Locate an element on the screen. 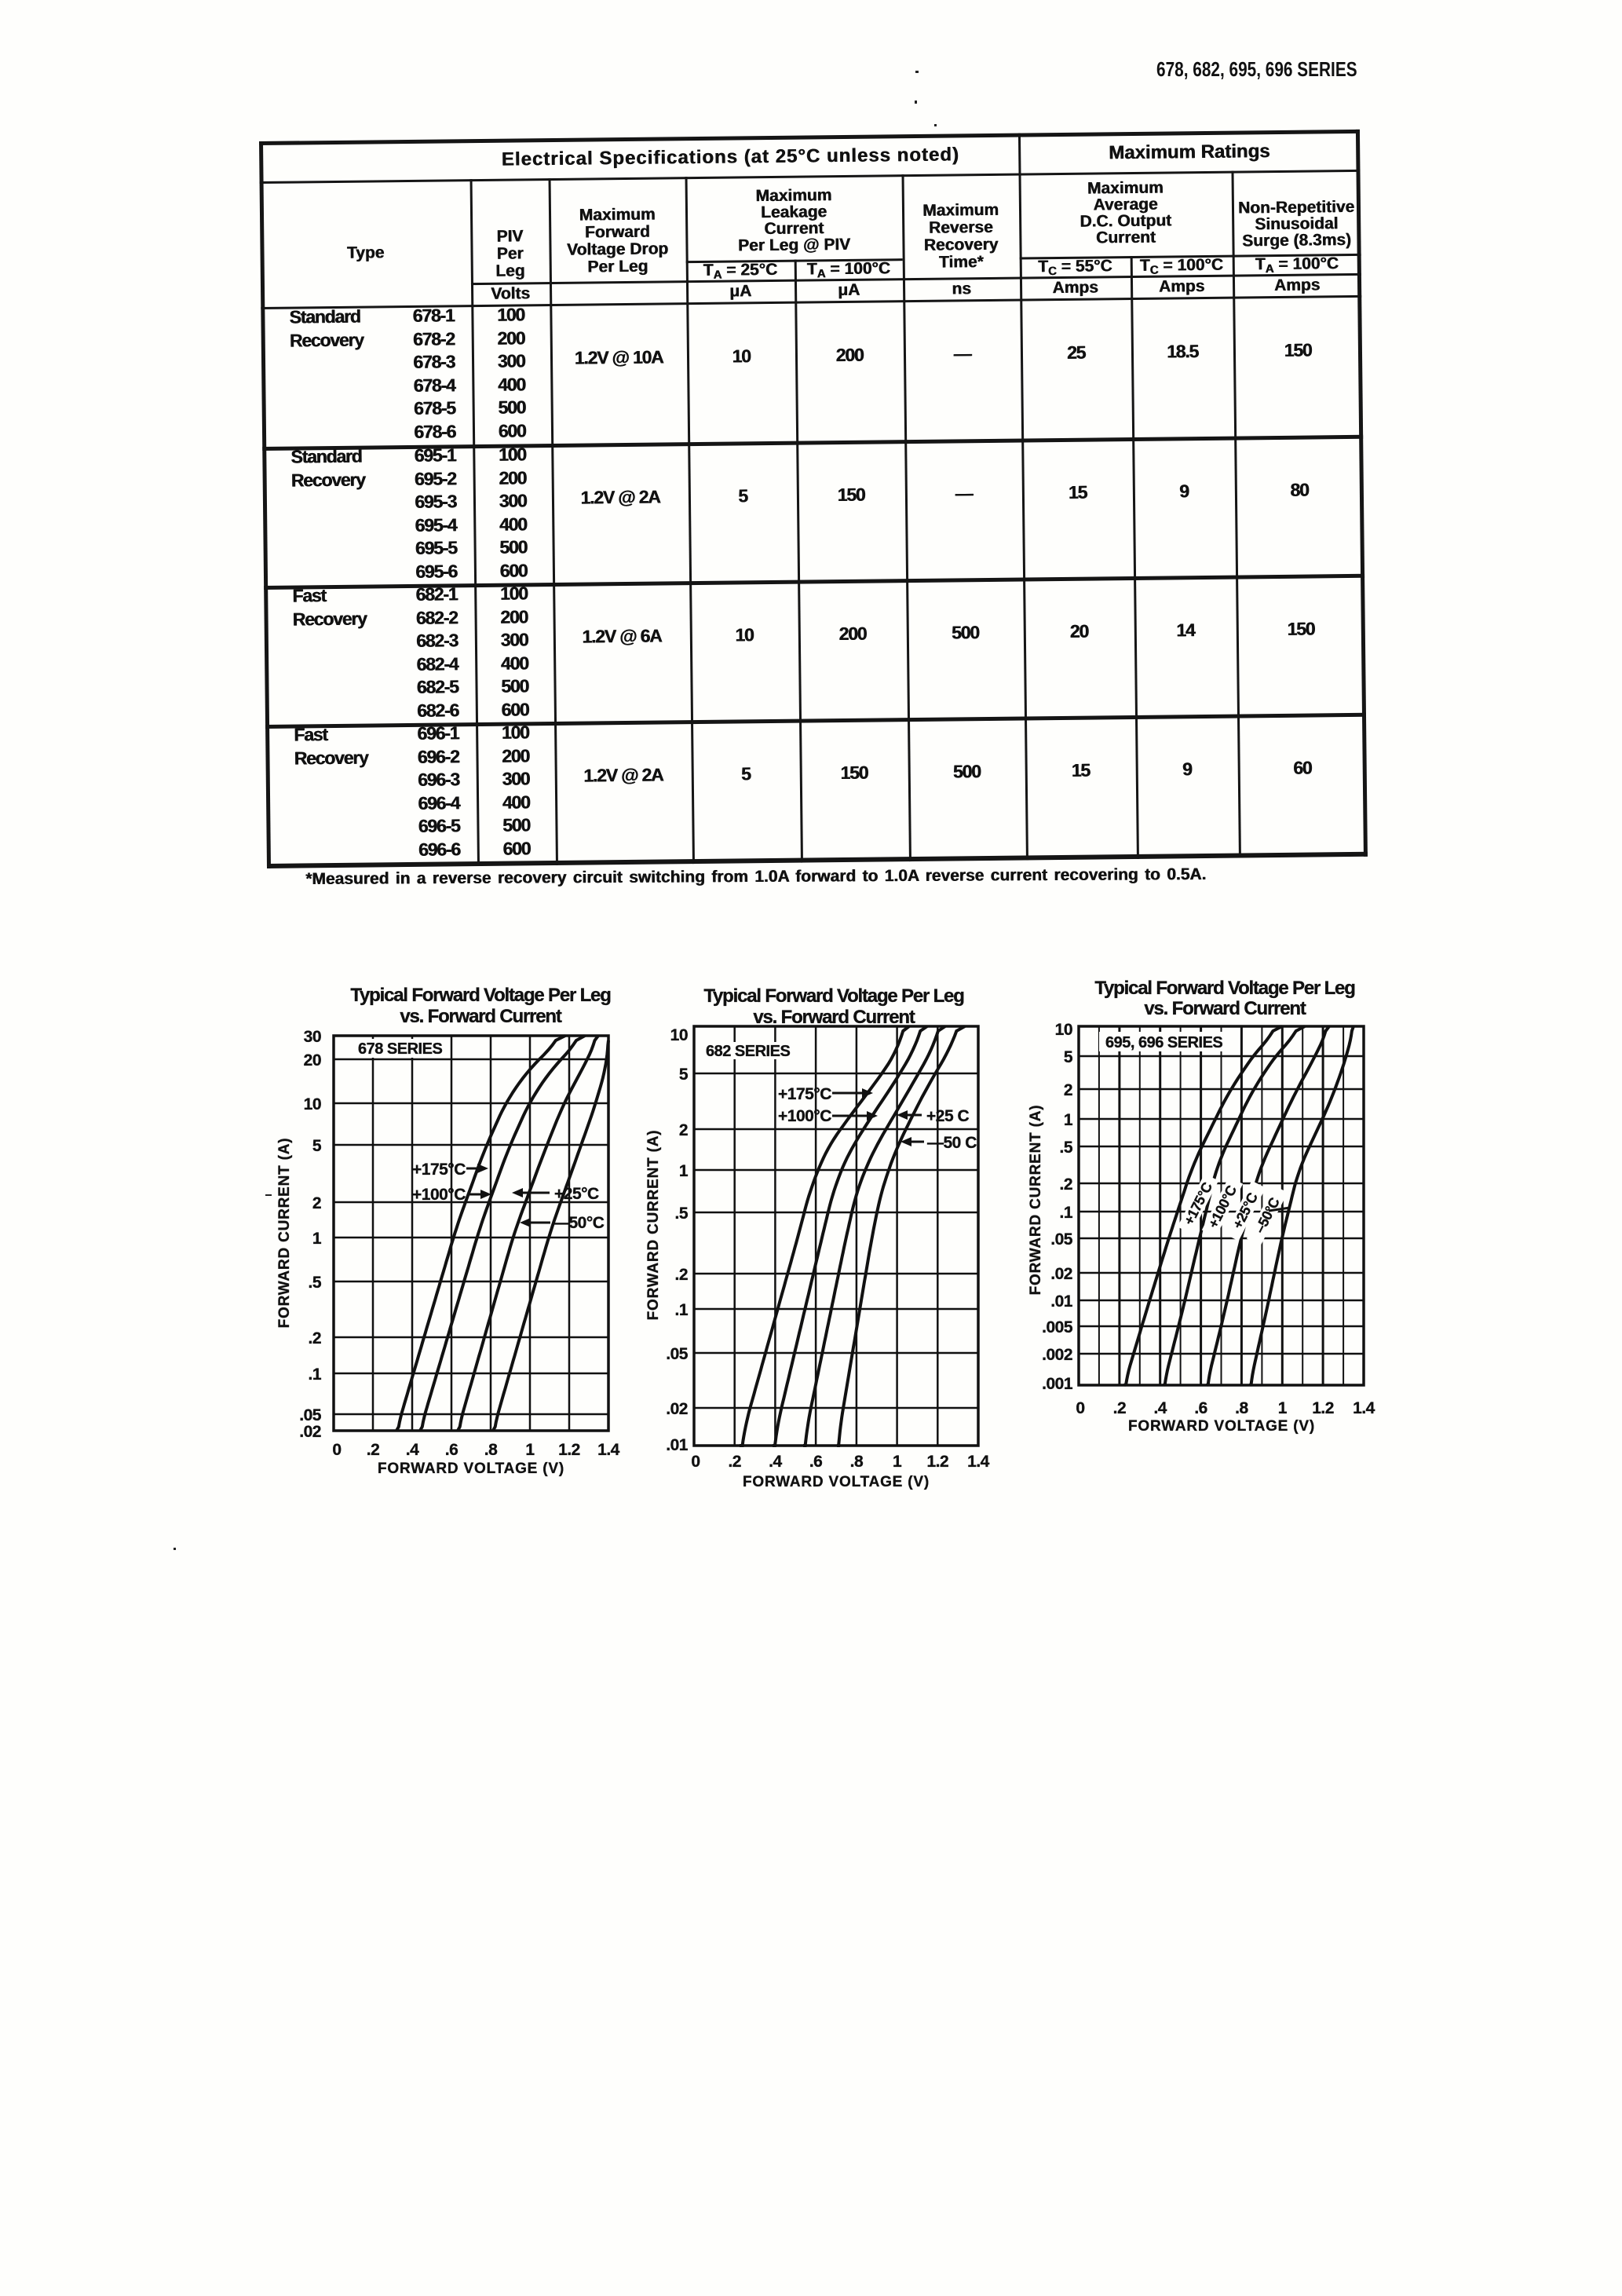 This screenshot has width=1622, height=2296. svg-text: 20 is located at coordinates (312, 1060).